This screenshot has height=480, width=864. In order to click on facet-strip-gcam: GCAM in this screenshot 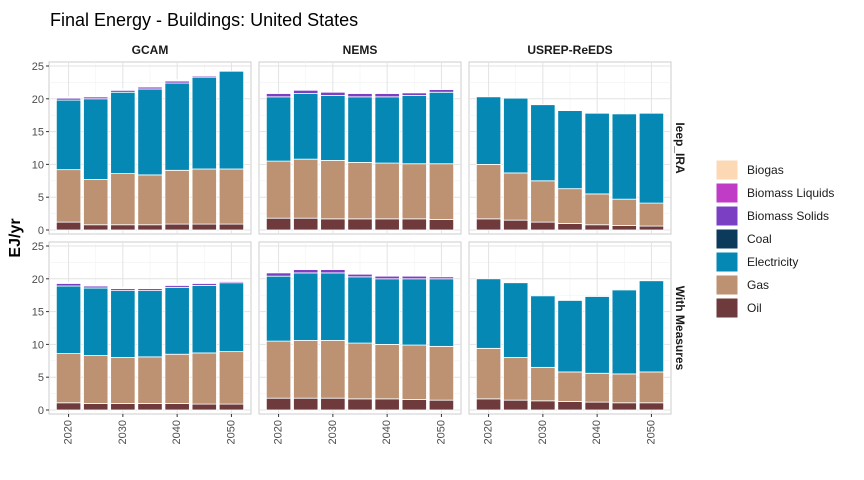, I will do `click(150, 50)`.